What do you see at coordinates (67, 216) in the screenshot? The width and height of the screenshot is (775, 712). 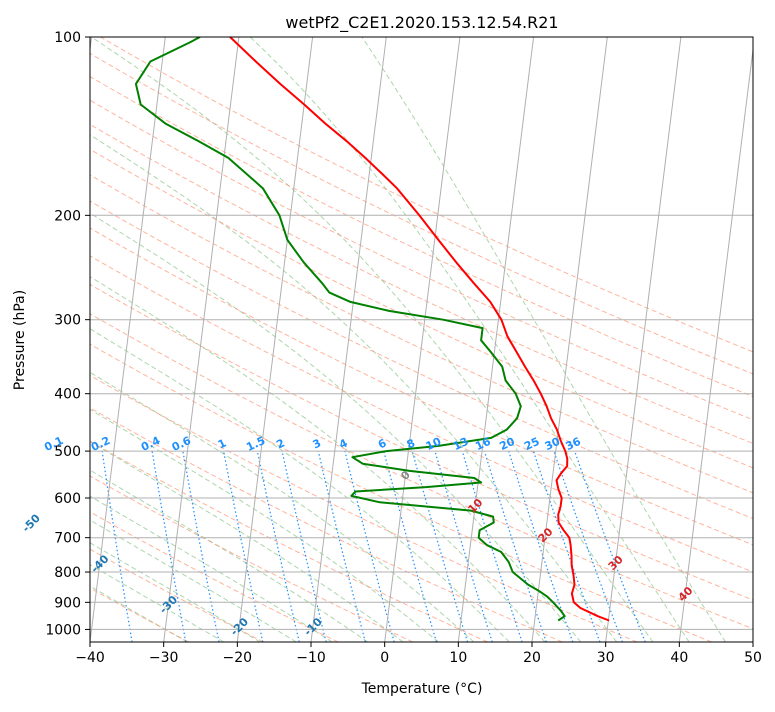 I see `y-tick-label: 200` at bounding box center [67, 216].